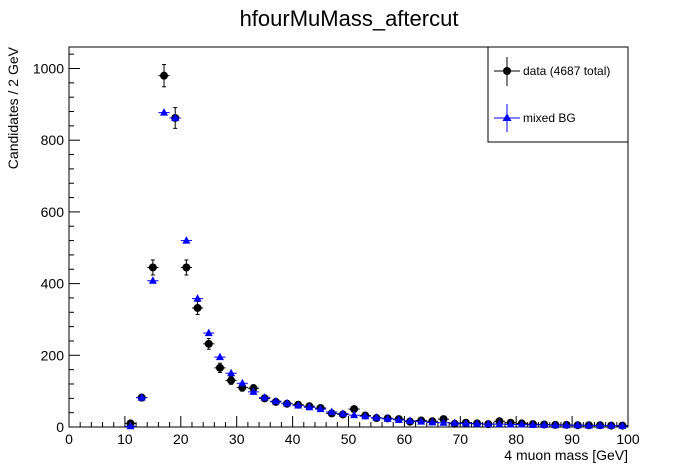 Image resolution: width=698 pixels, height=474 pixels. Describe the element at coordinates (552, 71) in the screenshot. I see `legend-entry-data: data (4687 total)` at that location.